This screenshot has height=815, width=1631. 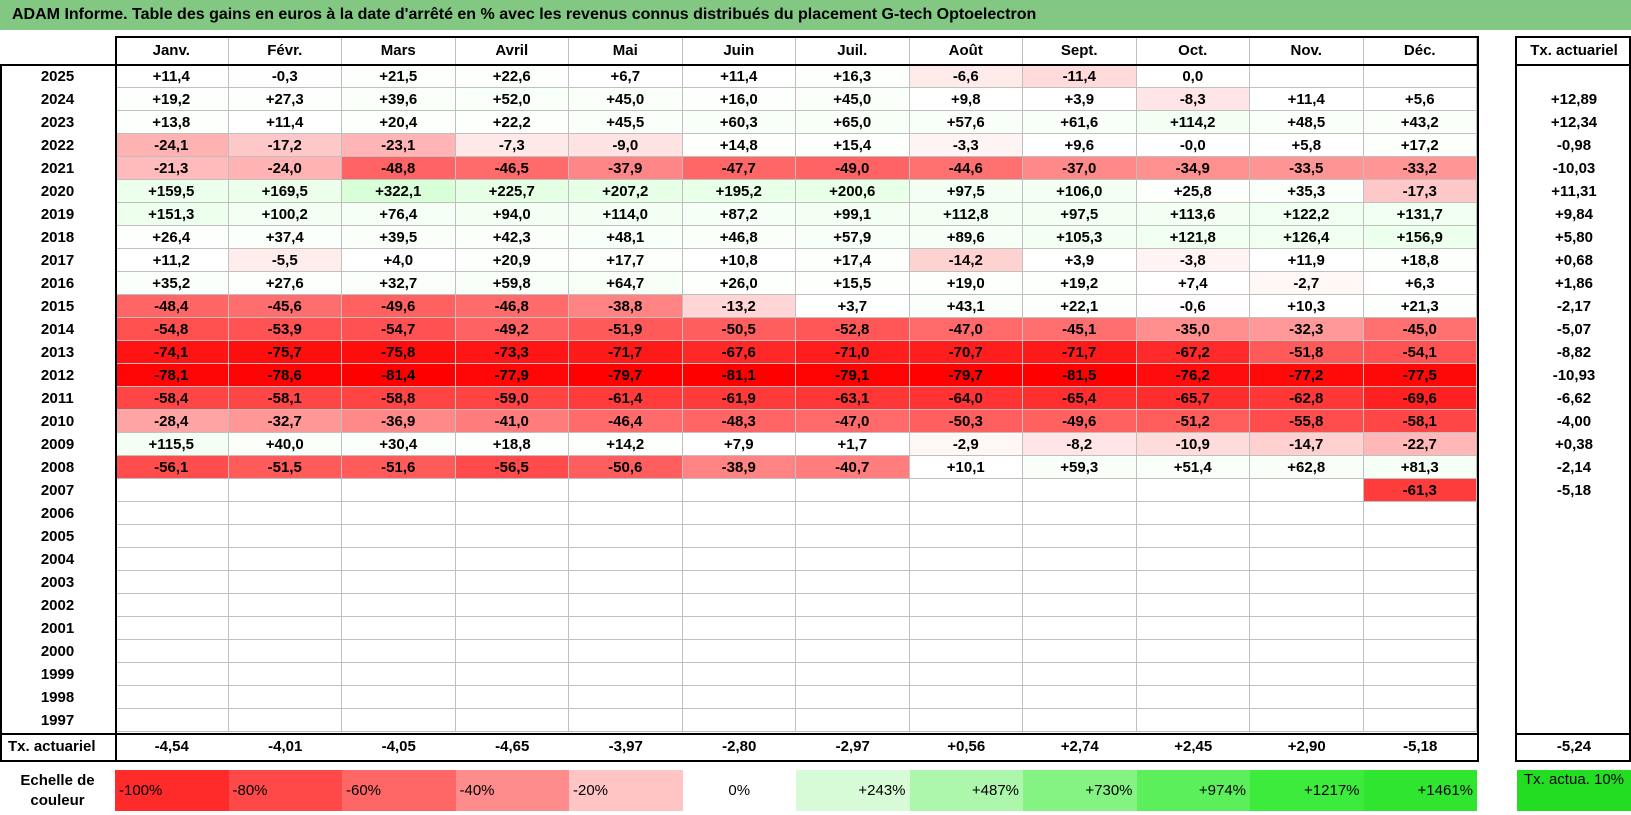 What do you see at coordinates (626, 168) in the screenshot?
I see `value-cell: -37,9` at bounding box center [626, 168].